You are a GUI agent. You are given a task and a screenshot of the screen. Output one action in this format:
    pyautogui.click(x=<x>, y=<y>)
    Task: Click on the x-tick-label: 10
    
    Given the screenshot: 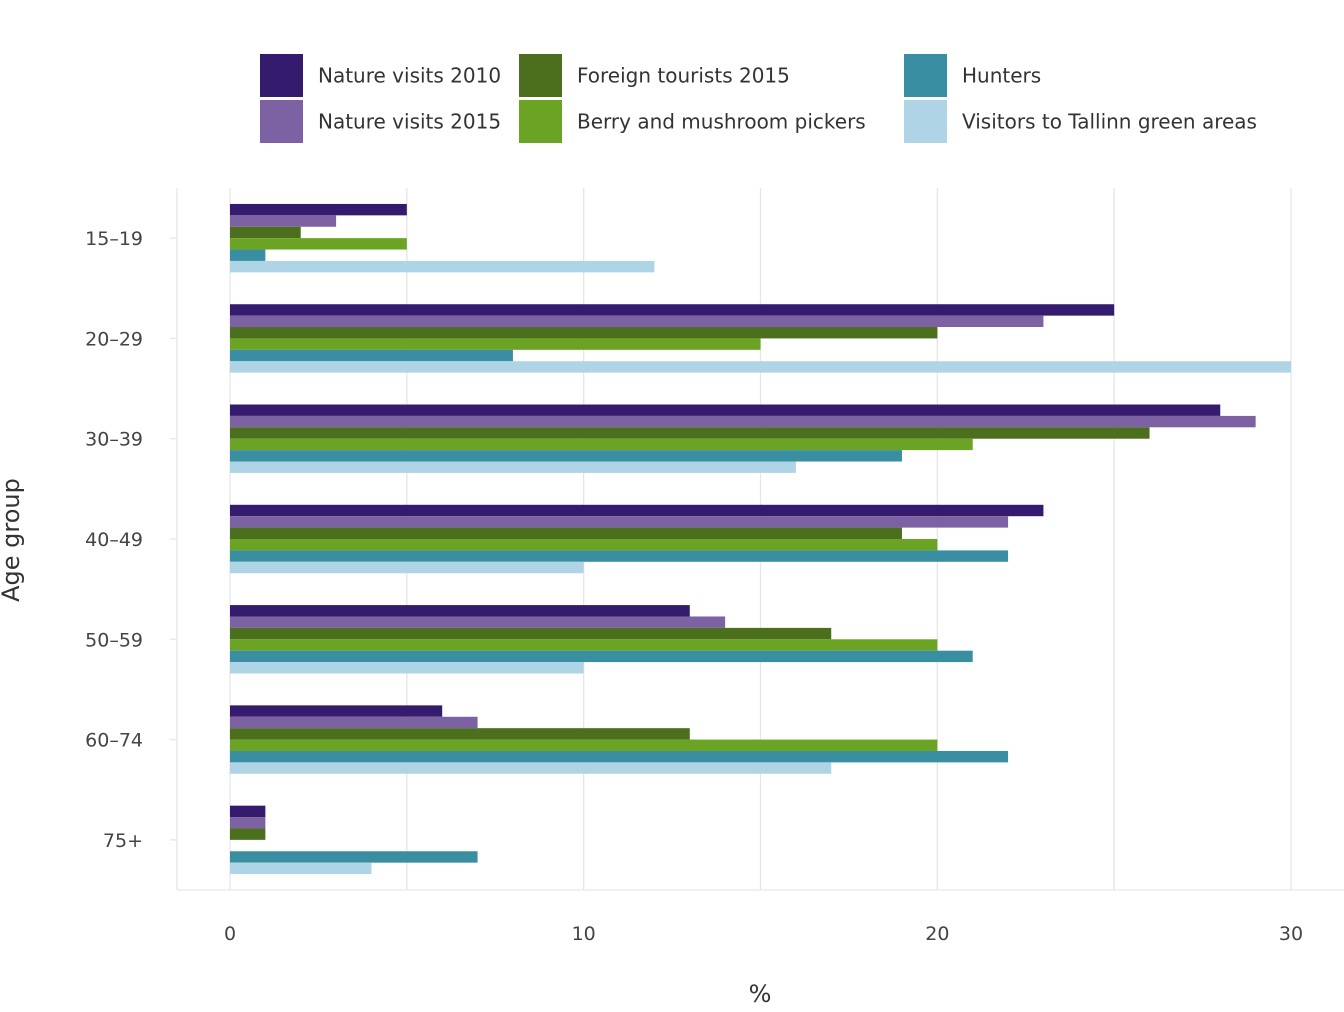 What is the action you would take?
    pyautogui.click(x=584, y=934)
    